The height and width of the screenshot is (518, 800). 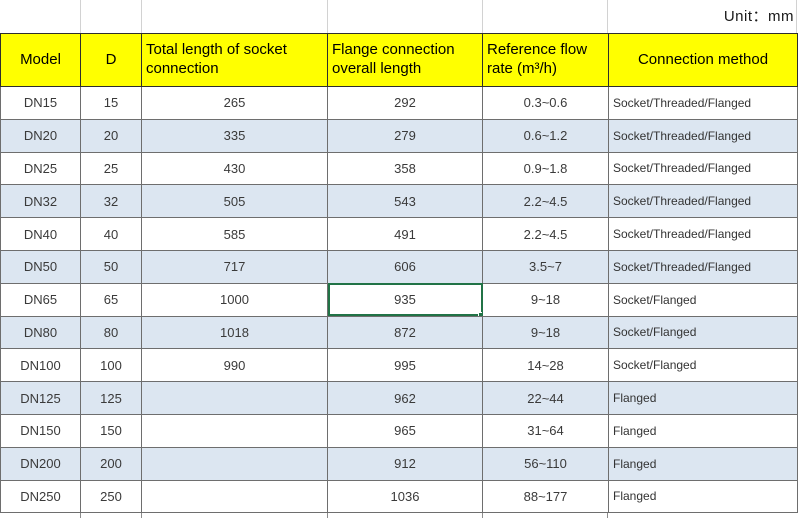 What do you see at coordinates (111, 168) in the screenshot?
I see `cell-d: 25` at bounding box center [111, 168].